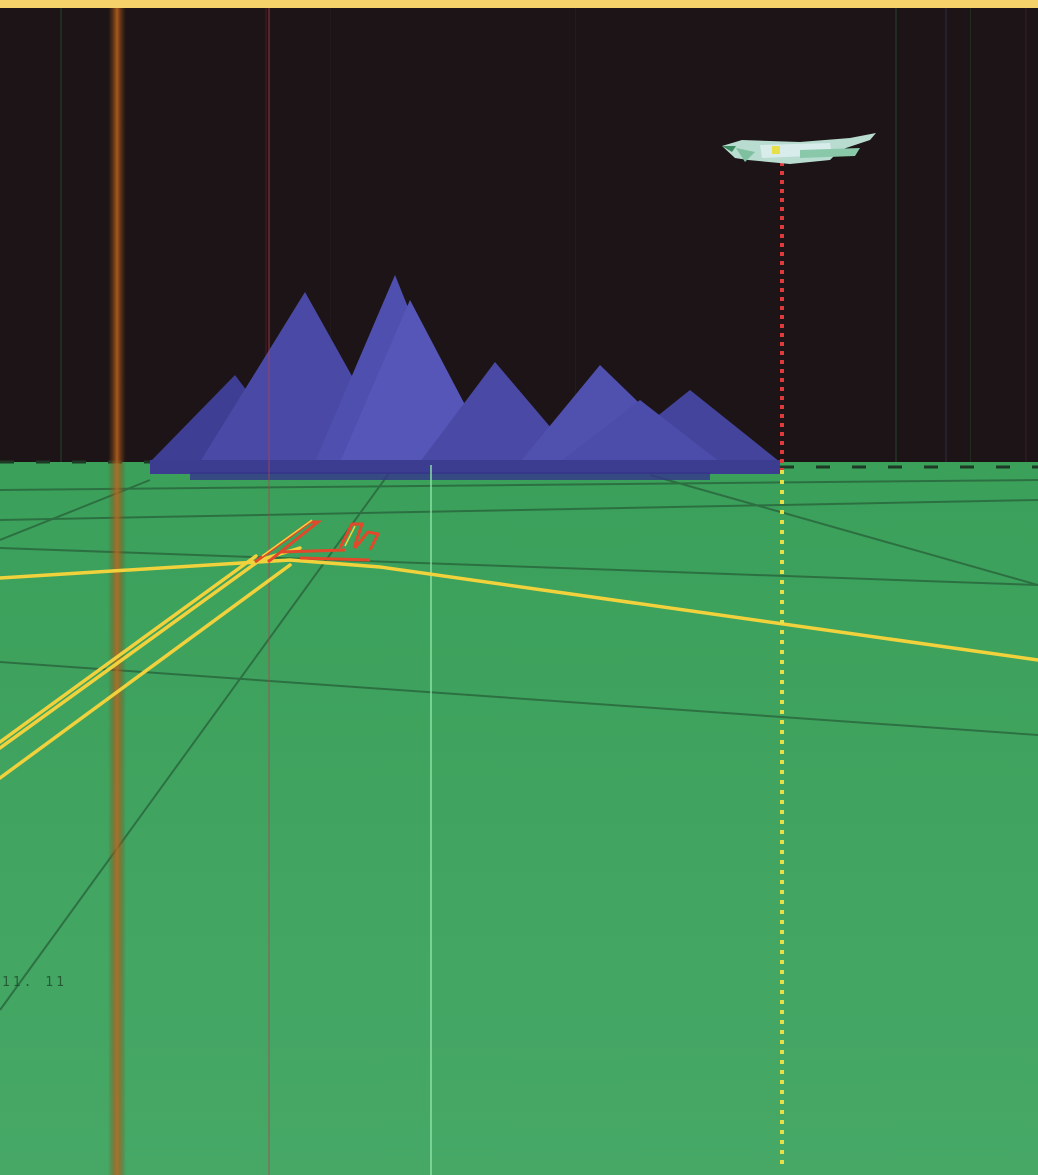 Image resolution: width=1038 pixels, height=1175 pixels. I want to click on hud-readout: 11. 11, so click(34, 982).